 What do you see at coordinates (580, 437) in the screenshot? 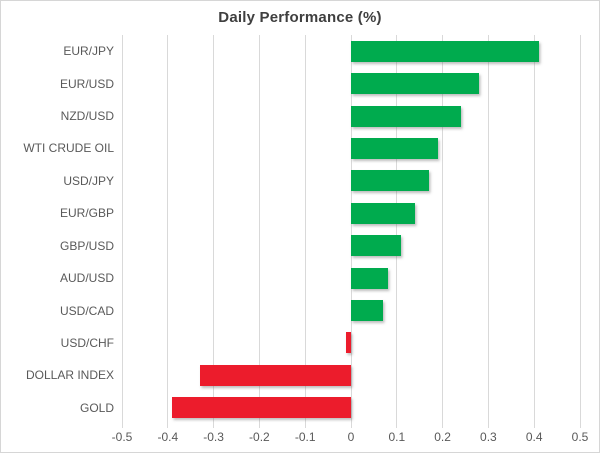
I see `x-tick-label: 0.5` at bounding box center [580, 437].